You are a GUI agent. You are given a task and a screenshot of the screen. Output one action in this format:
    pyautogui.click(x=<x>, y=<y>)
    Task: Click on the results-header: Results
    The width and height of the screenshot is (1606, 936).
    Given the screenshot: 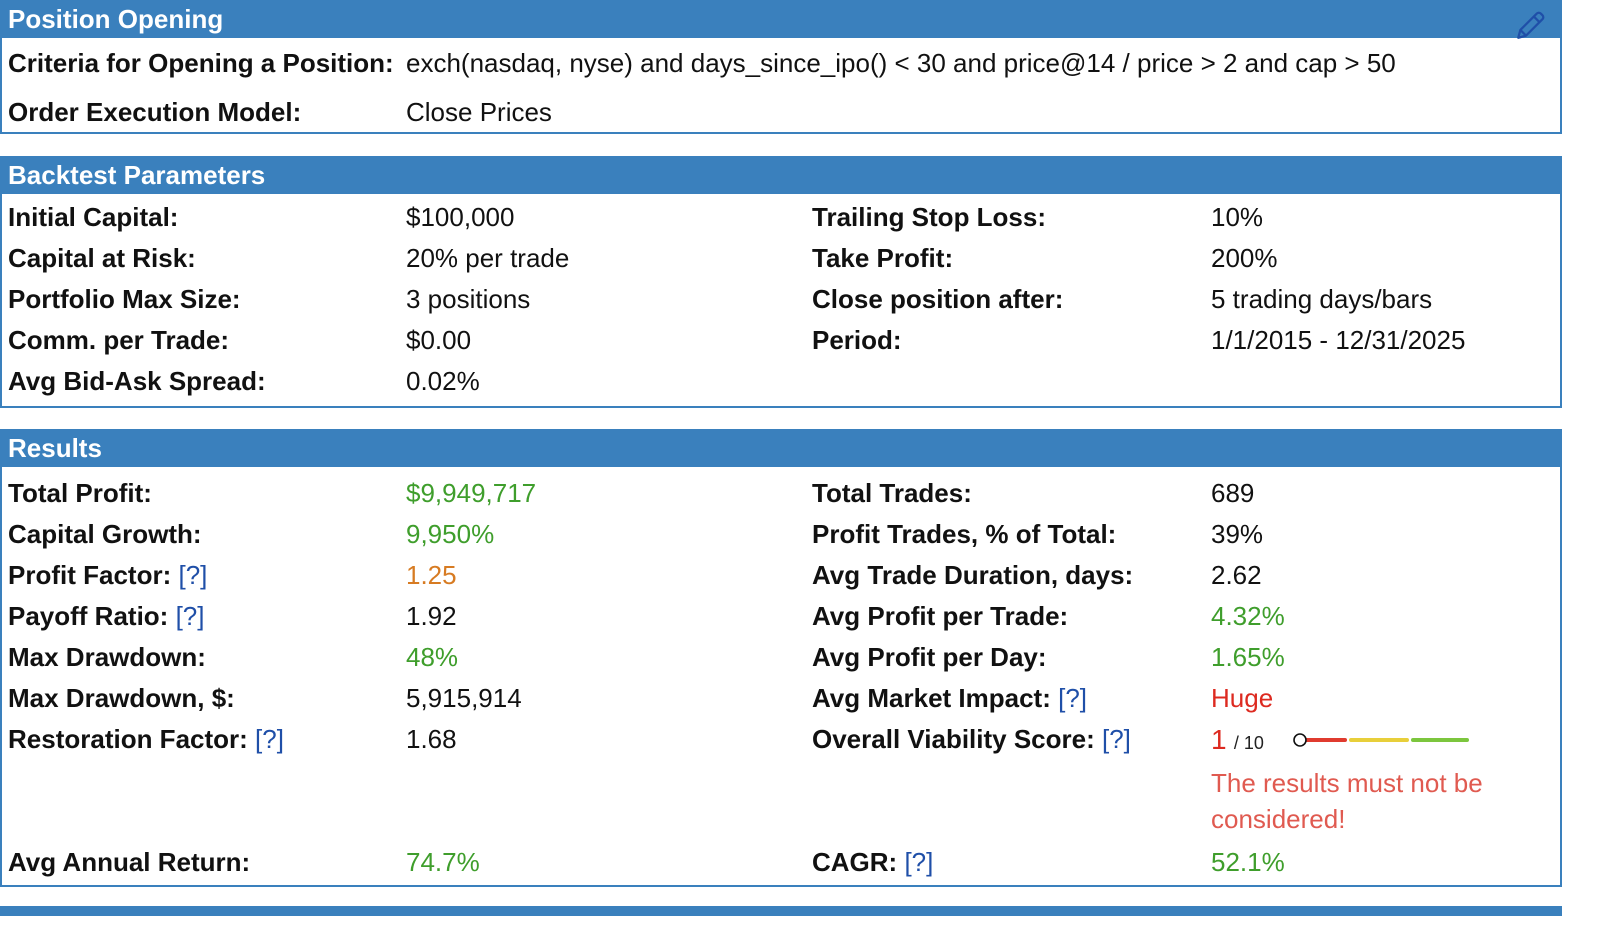 What is the action you would take?
    pyautogui.click(x=781, y=448)
    